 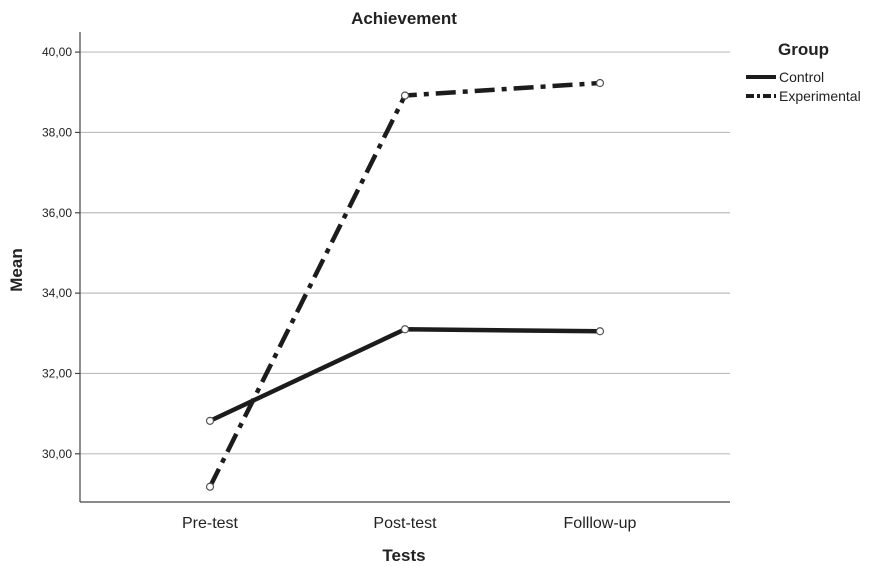 What do you see at coordinates (803, 49) in the screenshot?
I see `legend-title: Group` at bounding box center [803, 49].